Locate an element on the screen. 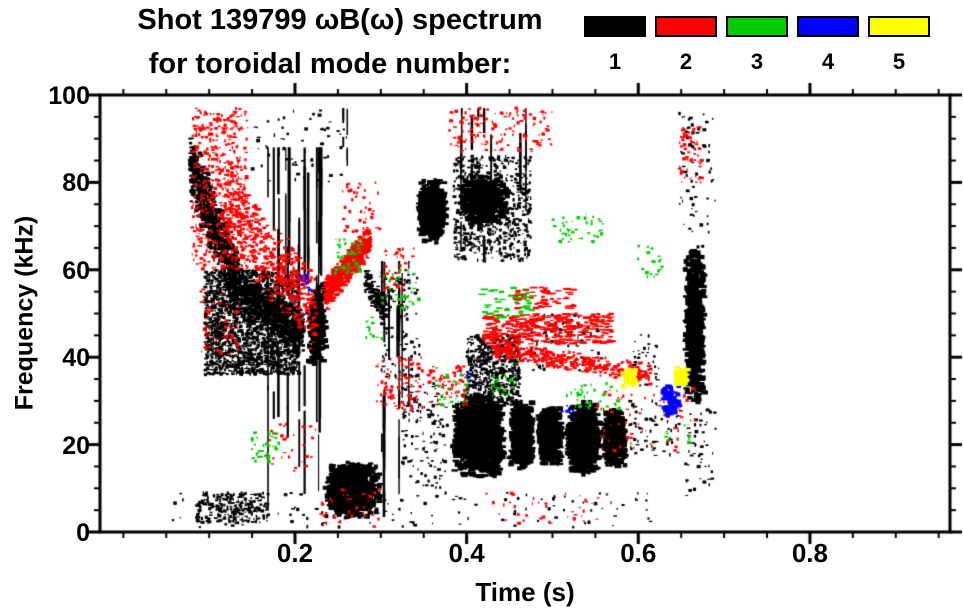 Image resolution: width=963 pixels, height=615 pixels. y-tick-label: 20 is located at coordinates (76, 445).